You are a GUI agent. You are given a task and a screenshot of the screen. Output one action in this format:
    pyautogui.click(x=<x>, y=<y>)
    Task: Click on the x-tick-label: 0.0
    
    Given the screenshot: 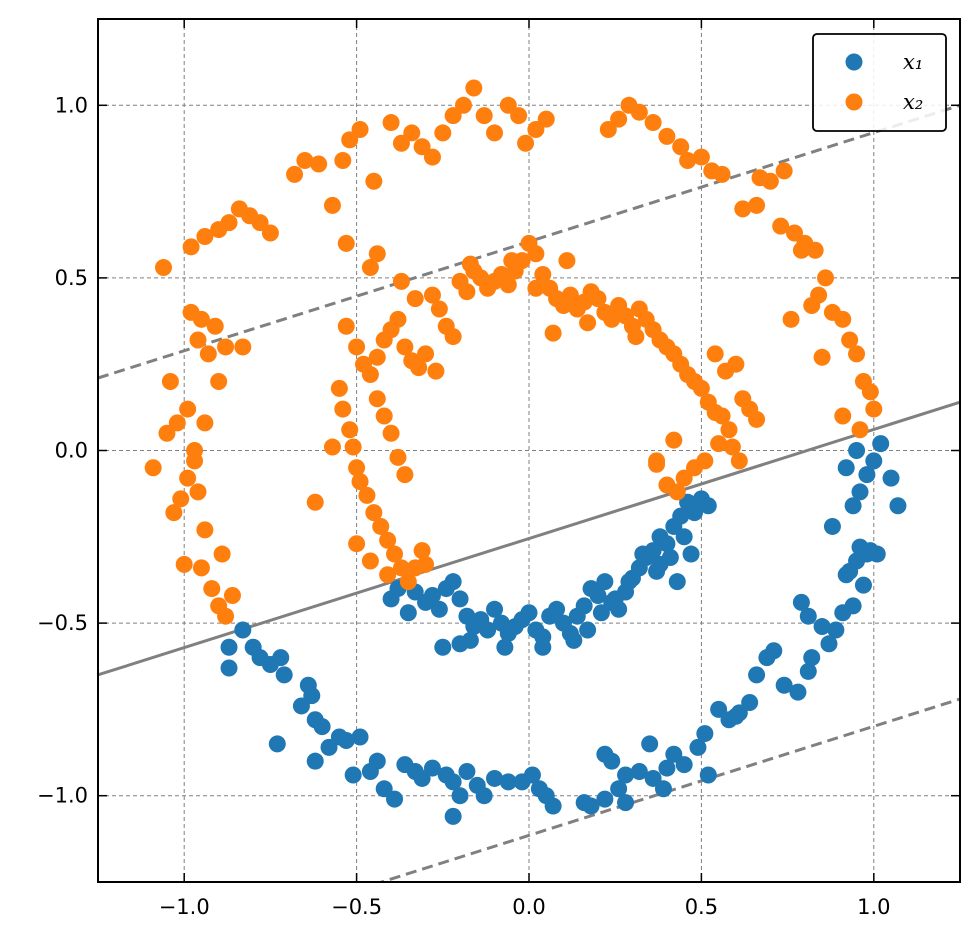 What is the action you would take?
    pyautogui.click(x=528, y=907)
    